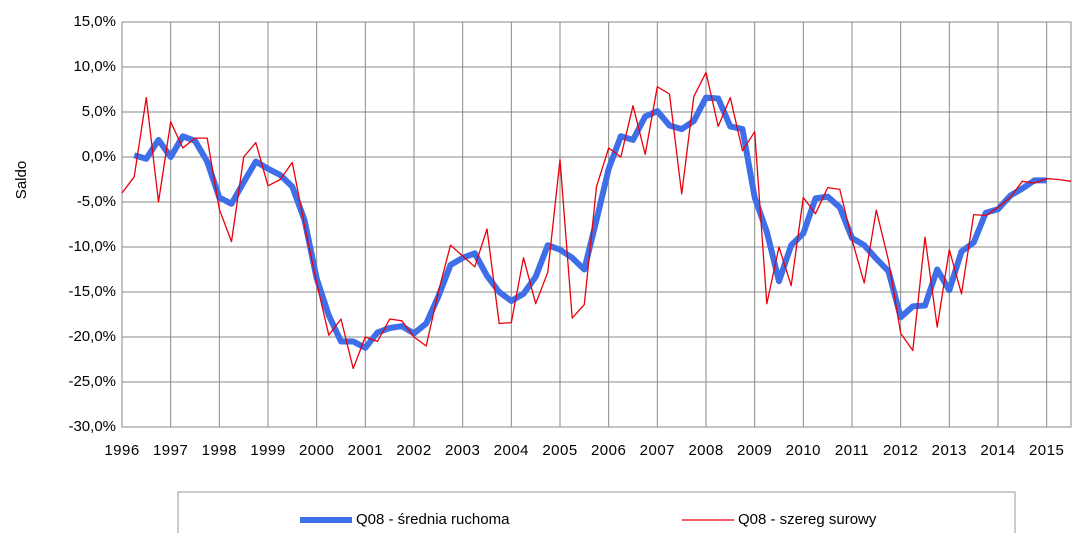  Describe the element at coordinates (852, 450) in the screenshot. I see `x-tick-label: 2011` at that location.